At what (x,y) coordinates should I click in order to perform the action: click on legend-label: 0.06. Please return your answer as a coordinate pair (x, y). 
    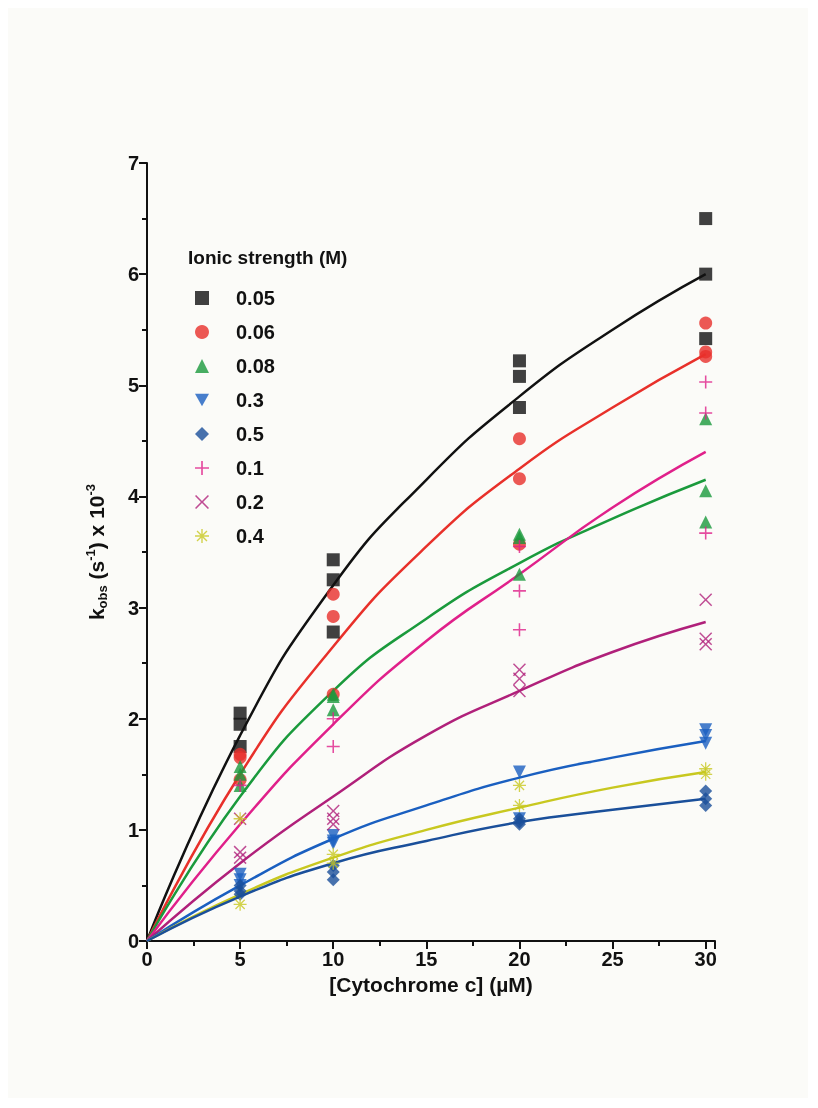
    Looking at the image, I should click on (255, 332).